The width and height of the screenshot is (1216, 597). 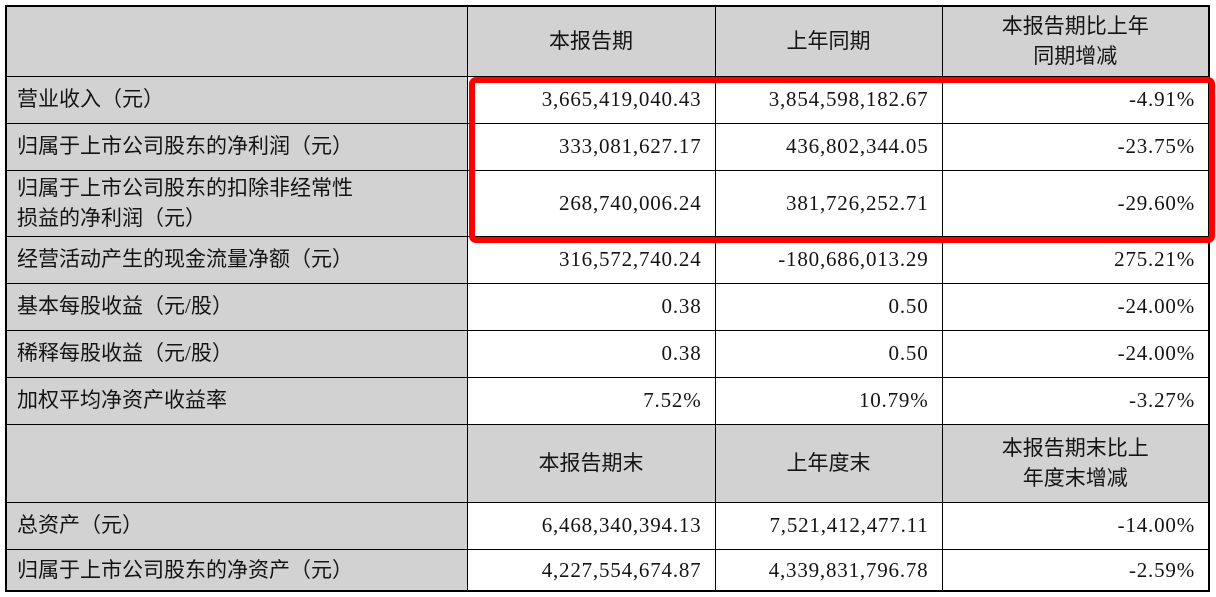 What do you see at coordinates (236, 146) in the screenshot?
I see `metric-label: 归属于上市公司股东的净利润（元）` at bounding box center [236, 146].